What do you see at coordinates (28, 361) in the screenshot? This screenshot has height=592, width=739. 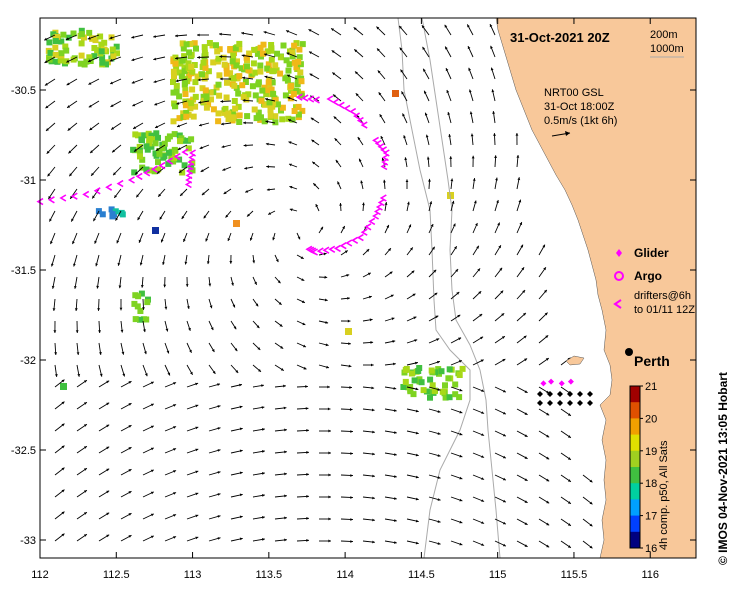 I see `y-tick-label: -32` at bounding box center [28, 361].